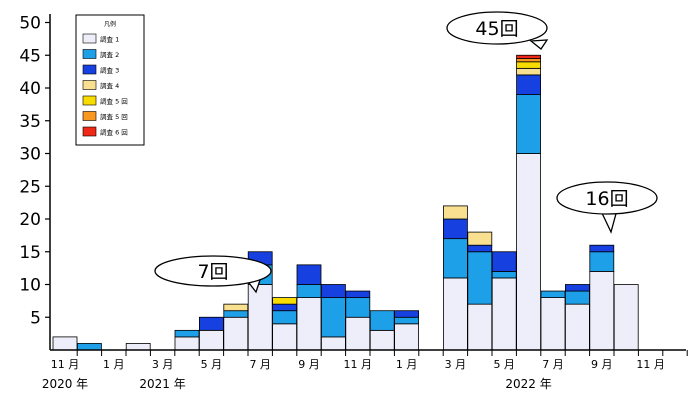 Image resolution: width=700 pixels, height=394 pixels. I want to click on y-tick-label: 45, so click(30, 56).